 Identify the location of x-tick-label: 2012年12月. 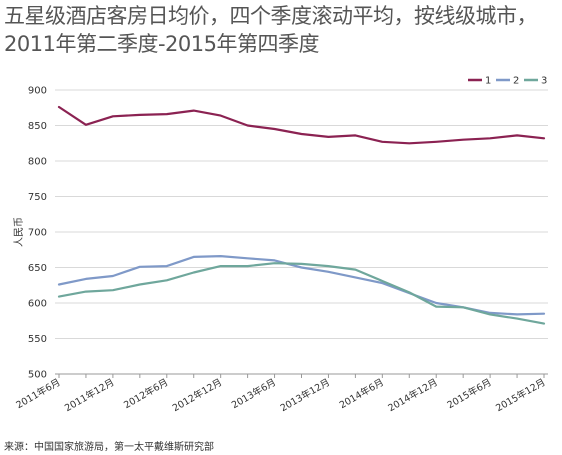
(197, 395).